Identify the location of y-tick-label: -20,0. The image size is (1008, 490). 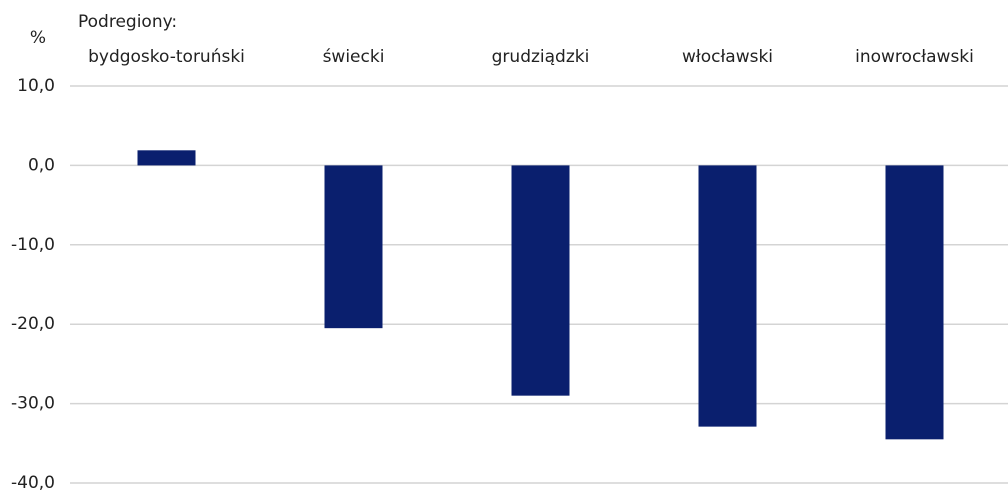
(33, 324).